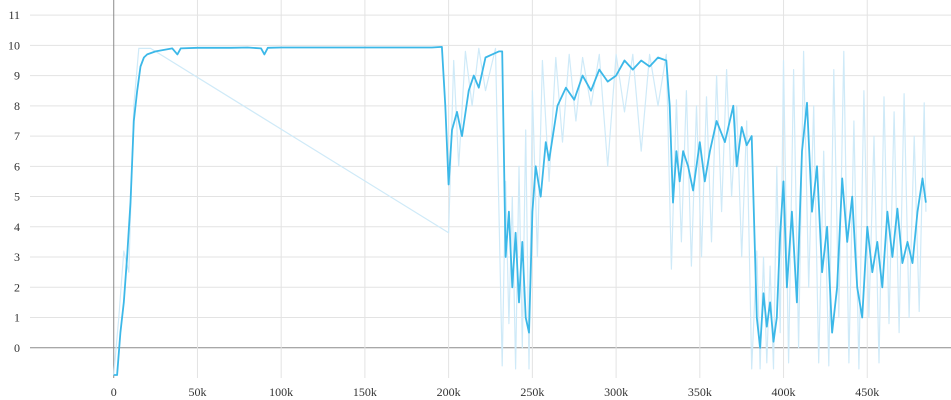 The width and height of the screenshot is (951, 400). Describe the element at coordinates (867, 392) in the screenshot. I see `x-tick-label: 450k` at that location.